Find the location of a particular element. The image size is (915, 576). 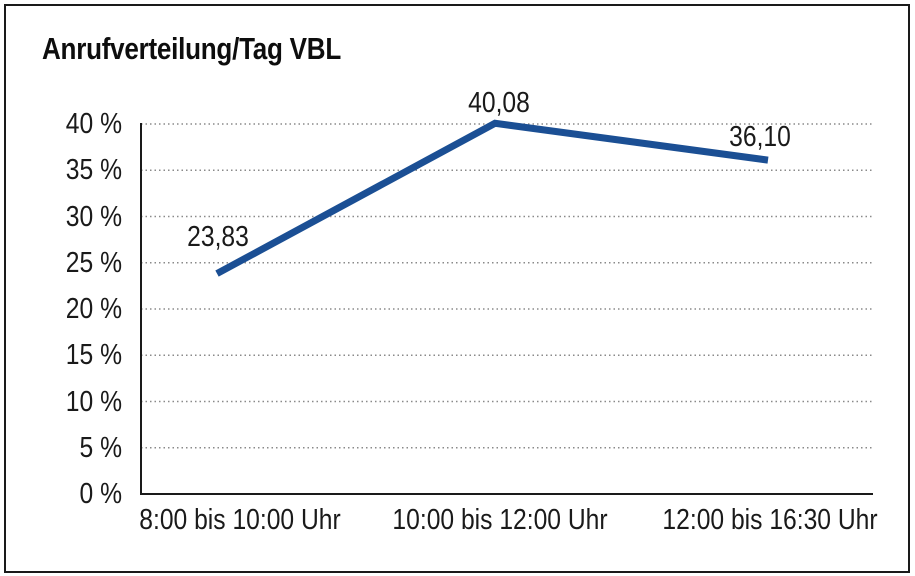

data-point-label: 36,10 is located at coordinates (760, 137).